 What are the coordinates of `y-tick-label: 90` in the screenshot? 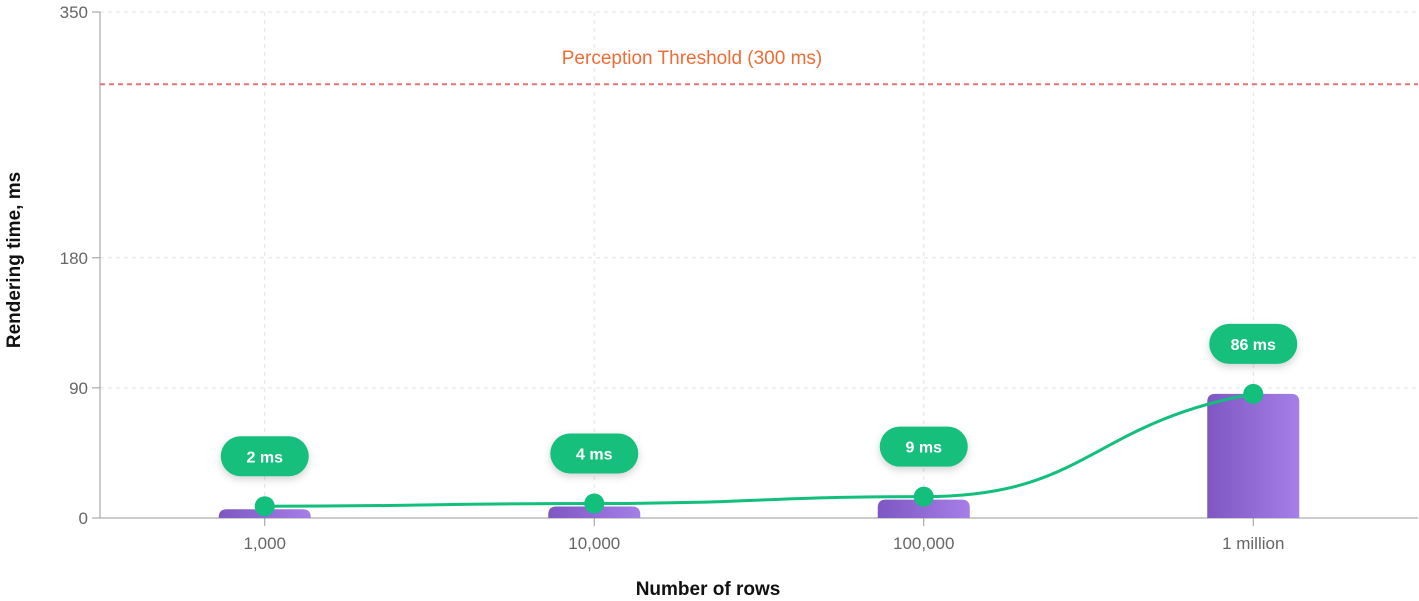 It's located at (78, 388).